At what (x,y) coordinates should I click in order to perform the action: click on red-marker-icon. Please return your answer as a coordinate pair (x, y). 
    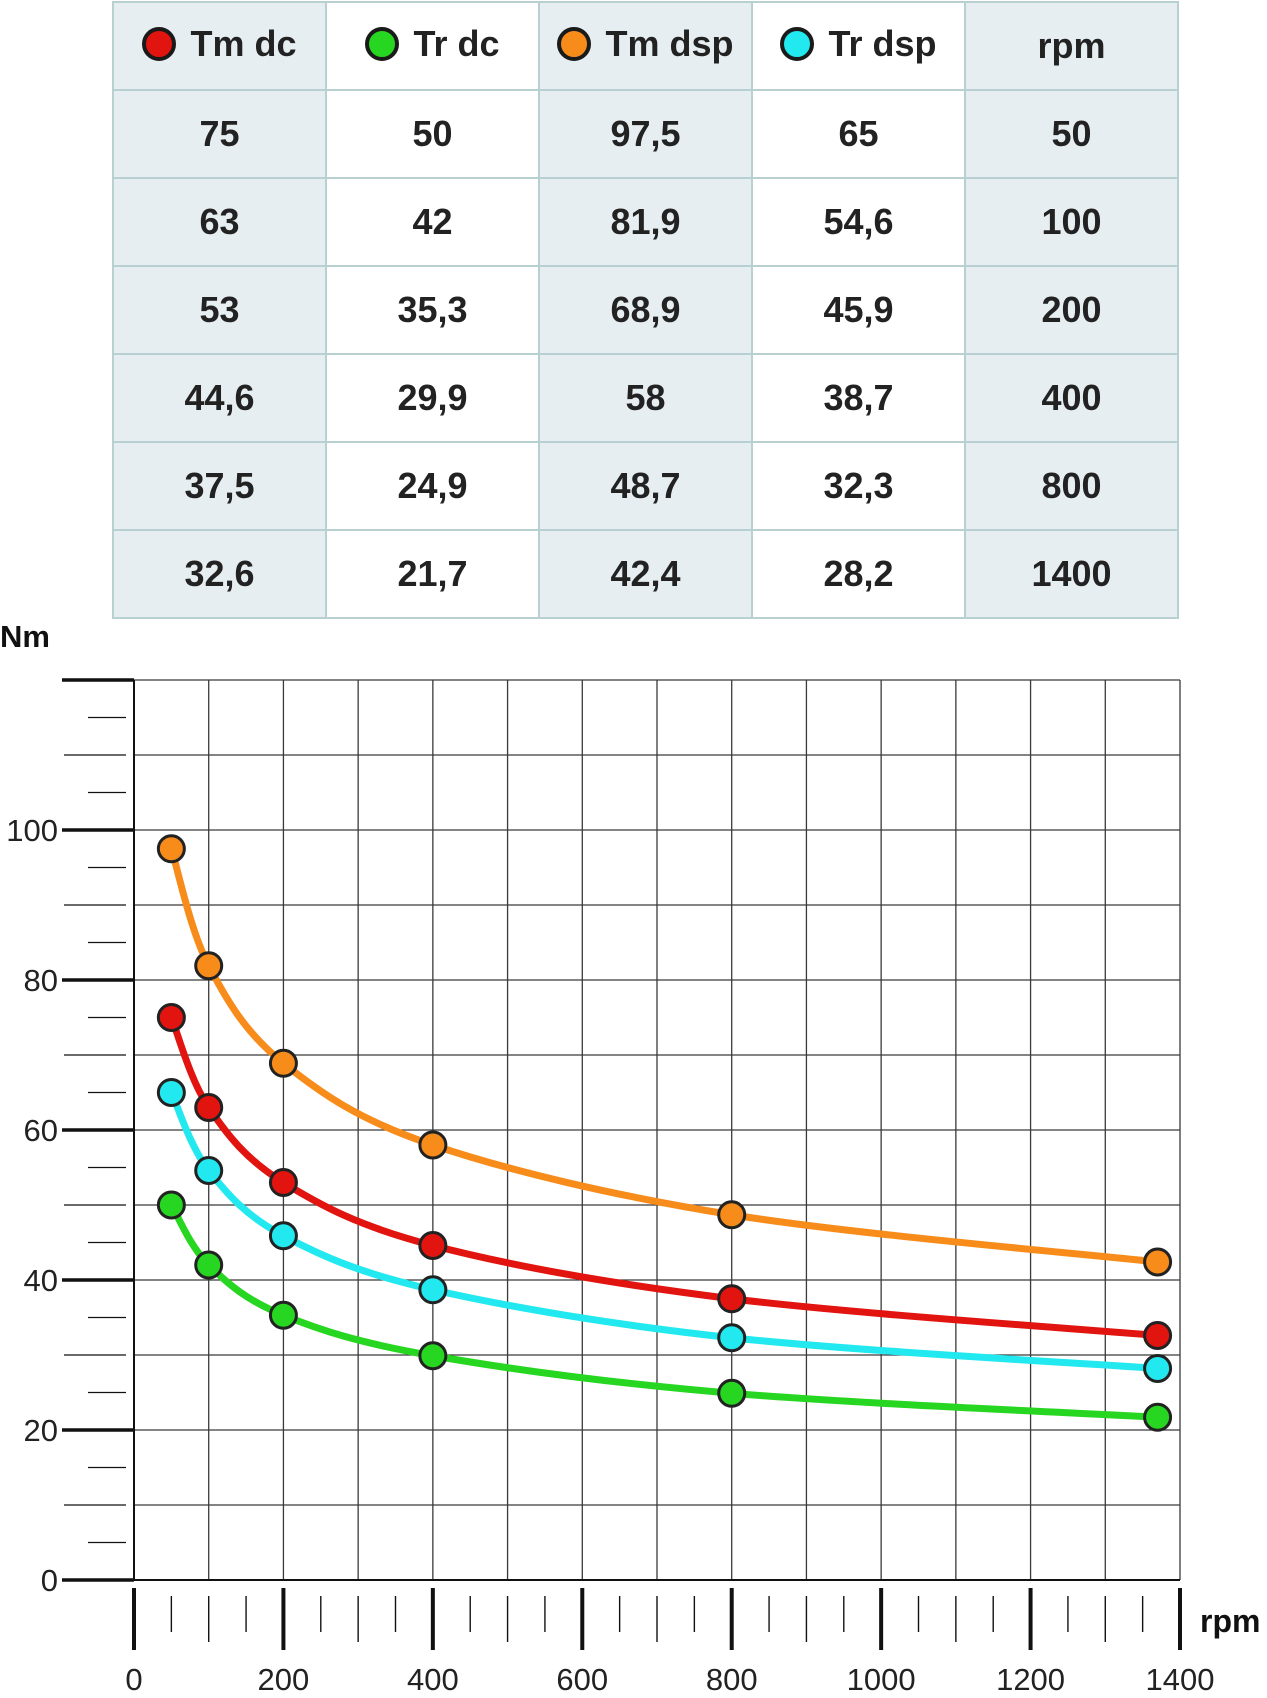
    Looking at the image, I should click on (159, 43).